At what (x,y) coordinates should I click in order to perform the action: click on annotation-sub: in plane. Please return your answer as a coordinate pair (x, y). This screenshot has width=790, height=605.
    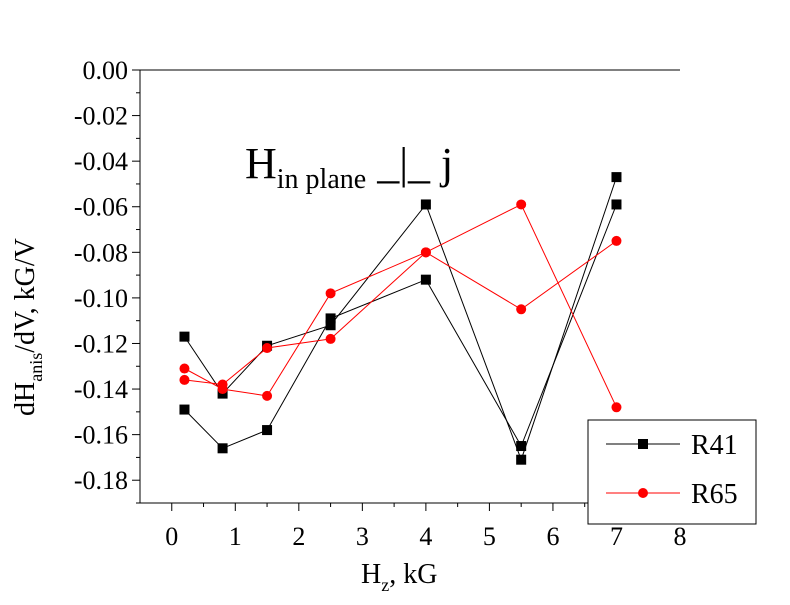
    Looking at the image, I should click on (321, 179).